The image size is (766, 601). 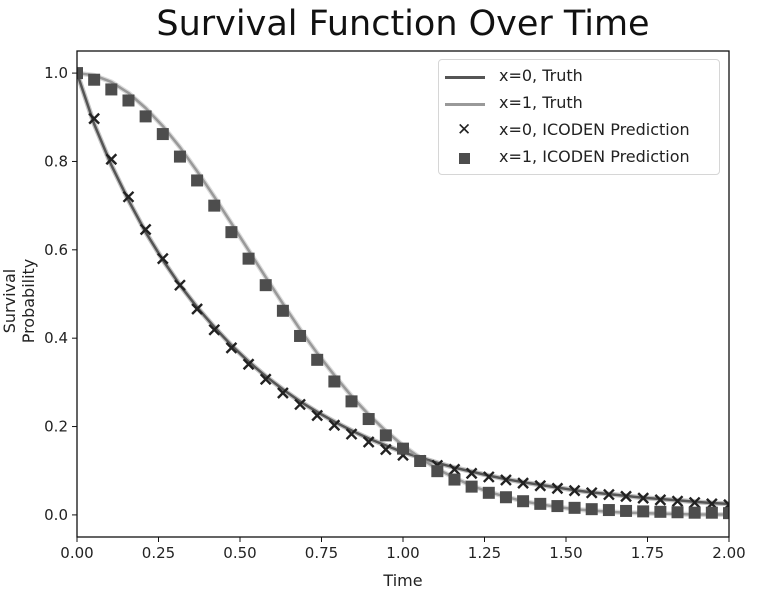 What do you see at coordinates (76, 553) in the screenshot?
I see `x-tick-label: 0.00` at bounding box center [76, 553].